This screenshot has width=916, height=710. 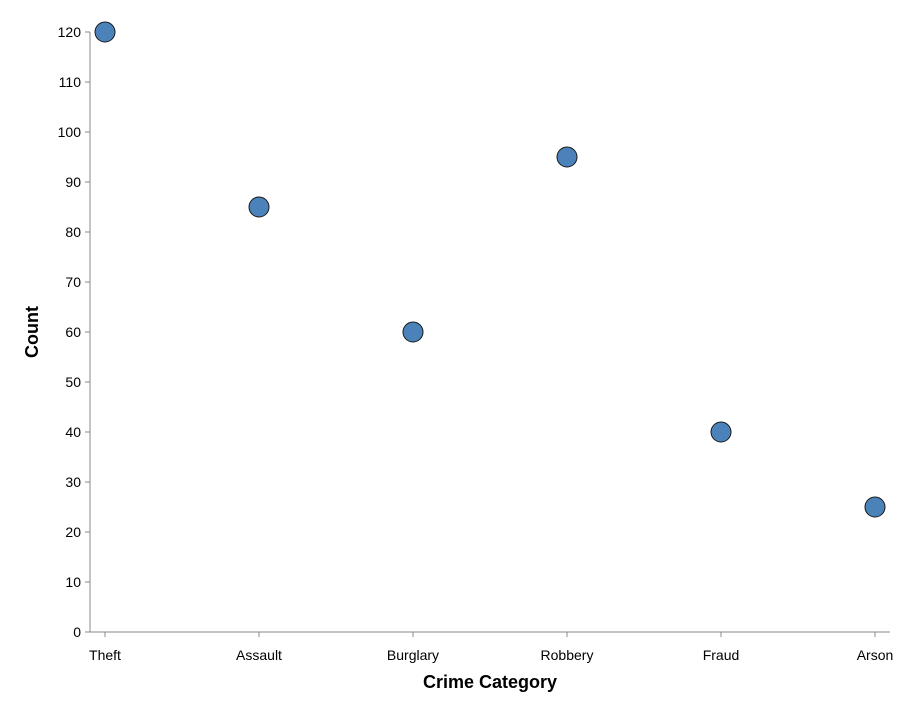 What do you see at coordinates (259, 207) in the screenshot?
I see `data-point-assault` at bounding box center [259, 207].